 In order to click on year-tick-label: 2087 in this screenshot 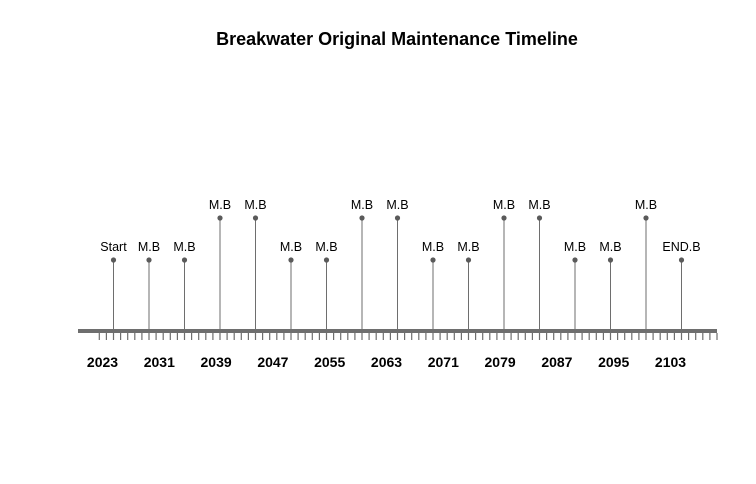, I will do `click(556, 362)`.